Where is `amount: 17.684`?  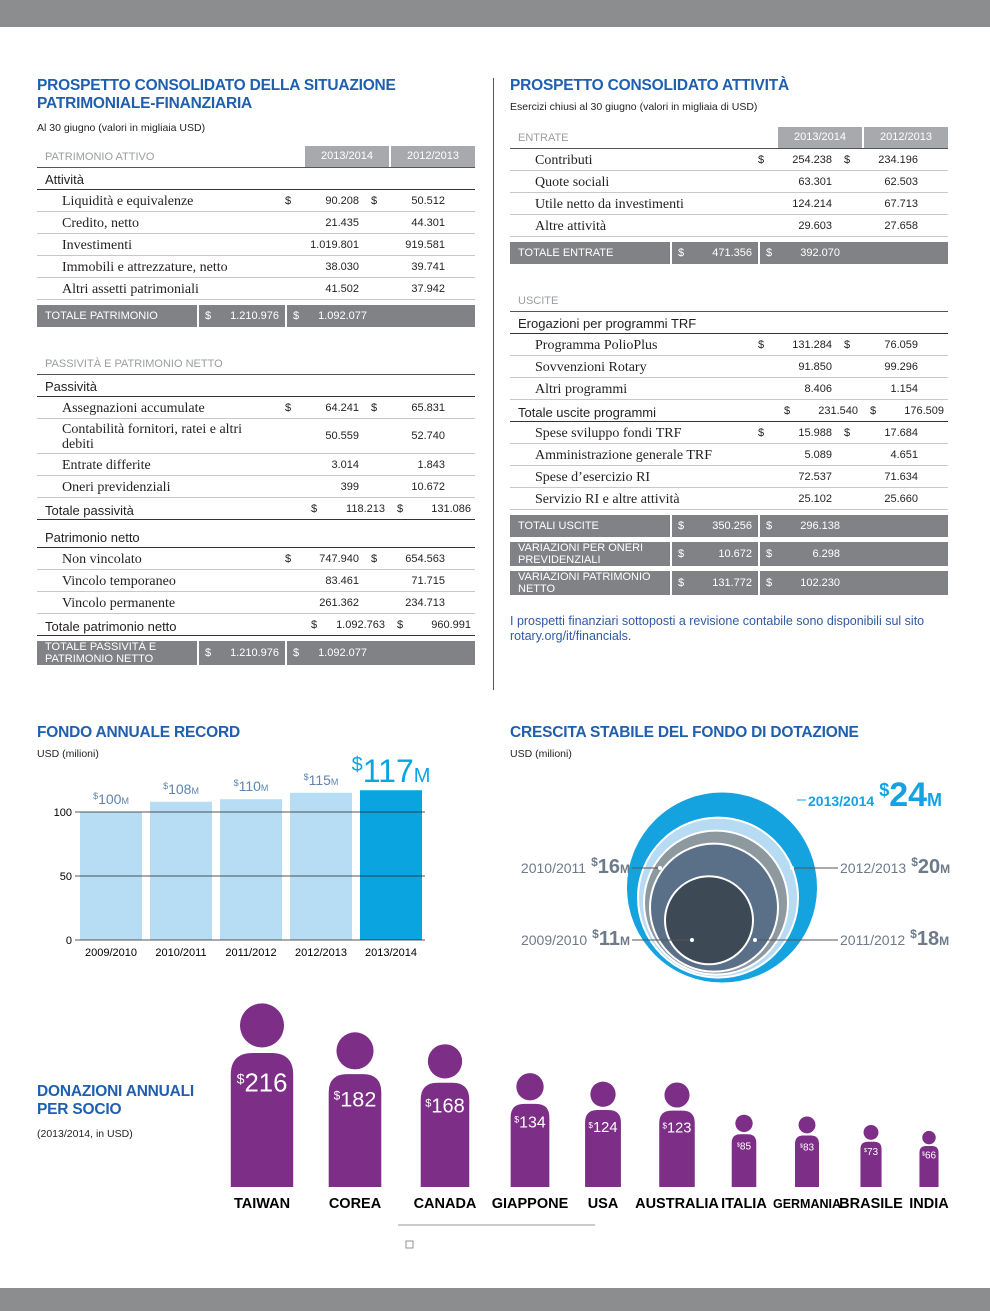
amount: 17.684 is located at coordinates (901, 432).